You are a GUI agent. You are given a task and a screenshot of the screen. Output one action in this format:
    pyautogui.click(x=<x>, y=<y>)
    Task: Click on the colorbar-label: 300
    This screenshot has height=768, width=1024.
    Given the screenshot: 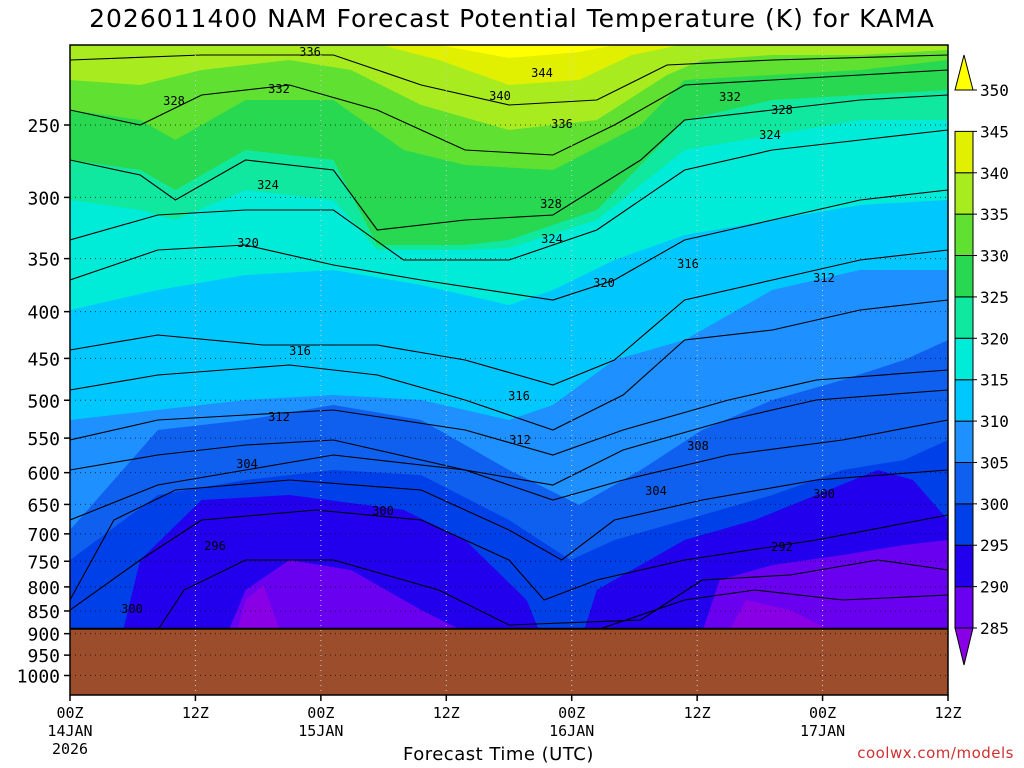 What is the action you would take?
    pyautogui.click(x=994, y=504)
    